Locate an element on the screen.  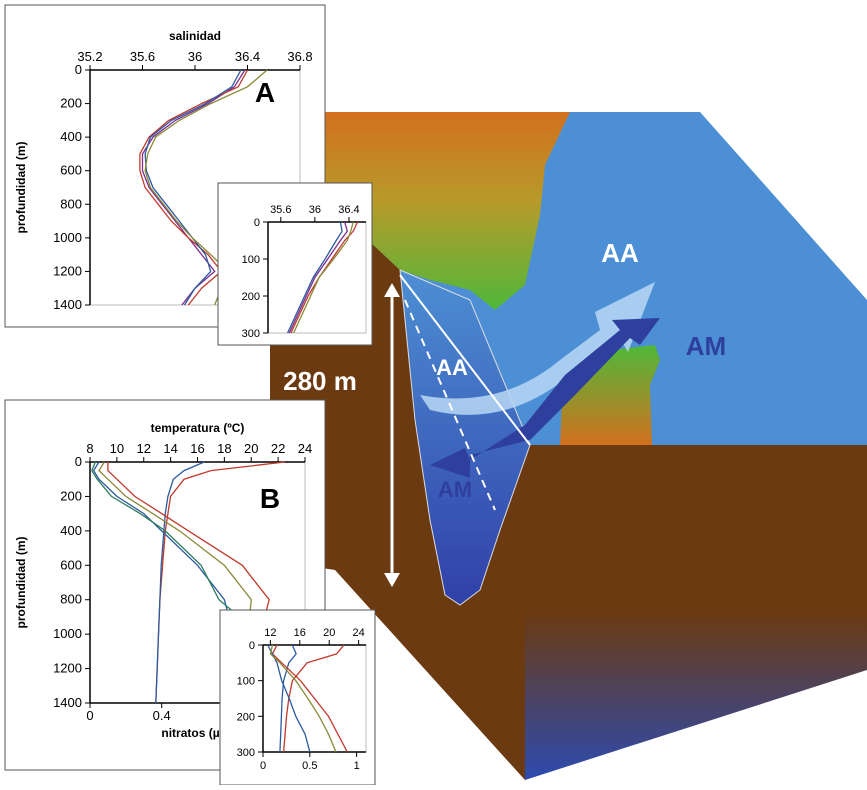
x2-tick-label: 0.4 is located at coordinates (162, 715).